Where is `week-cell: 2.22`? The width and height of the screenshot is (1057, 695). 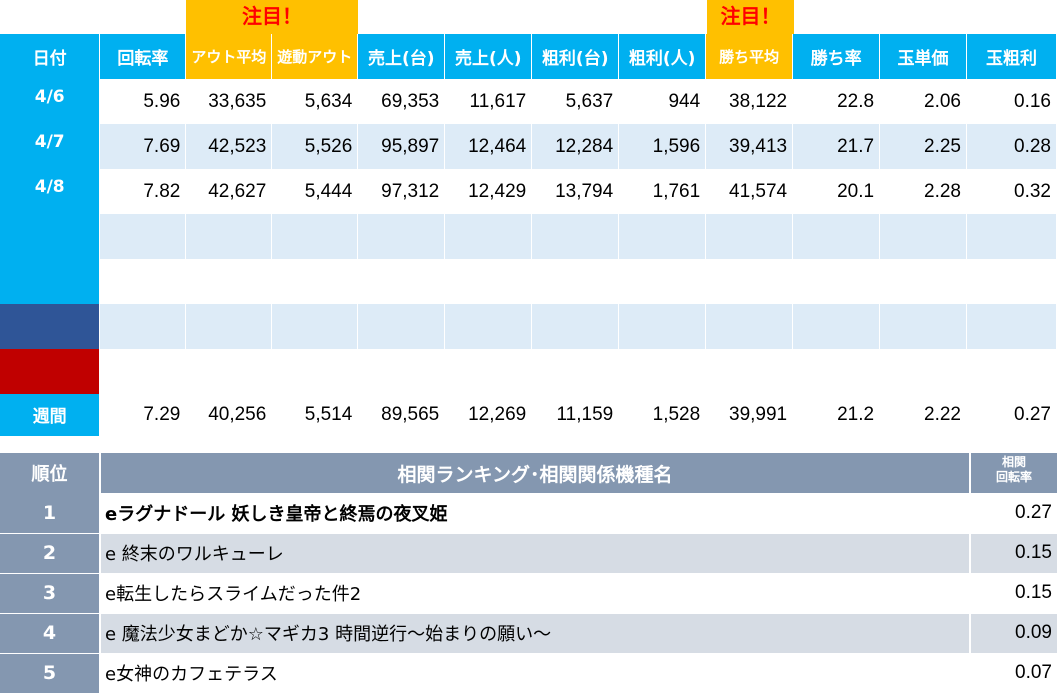
week-cell: 2.22 is located at coordinates (923, 415).